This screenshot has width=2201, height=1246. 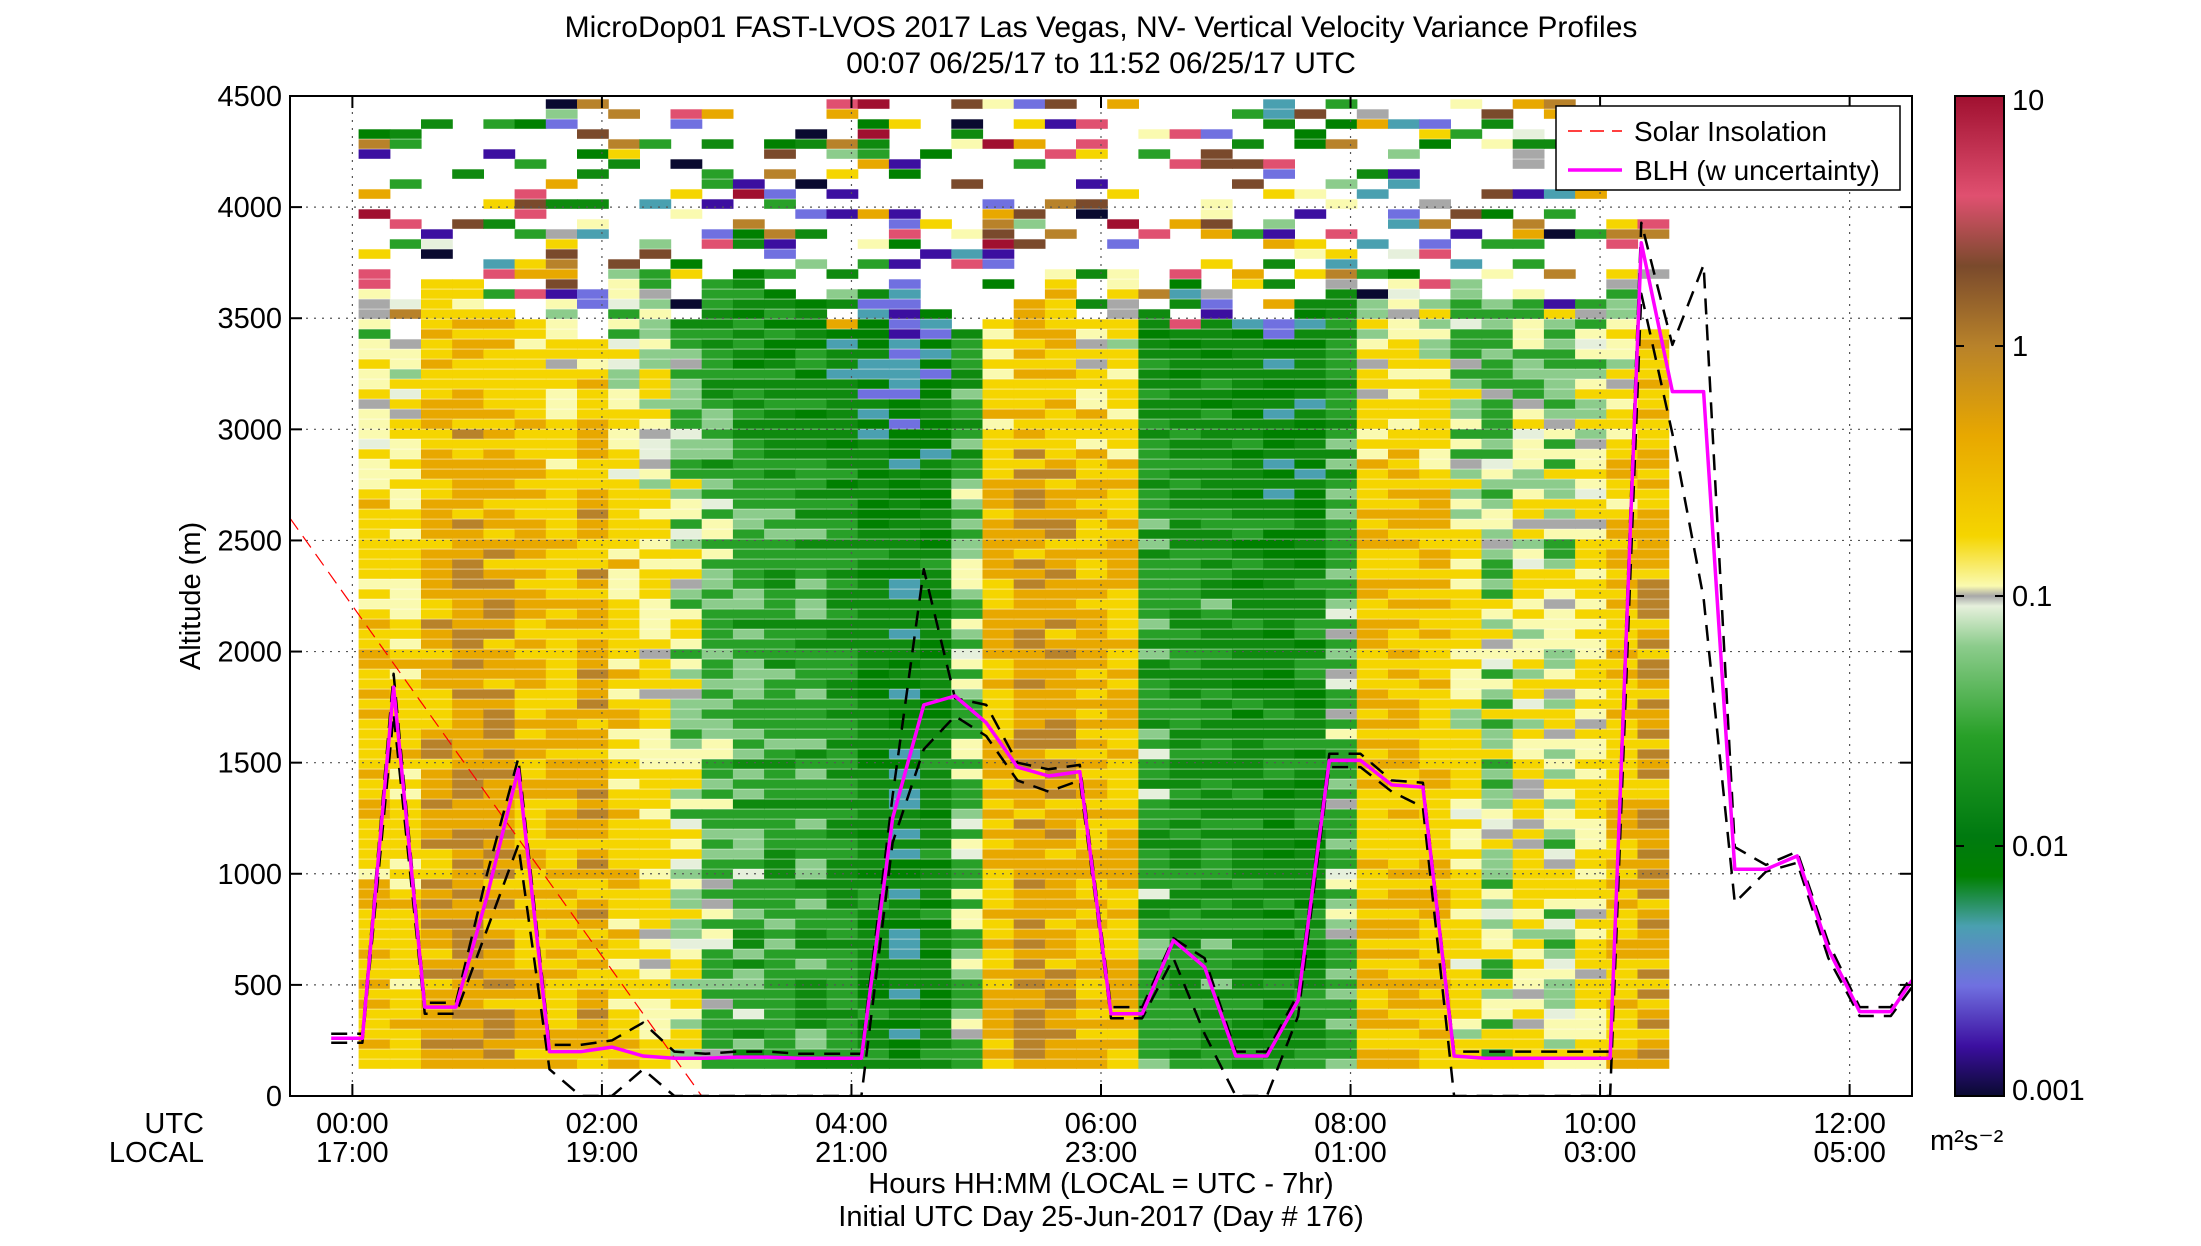 What do you see at coordinates (249, 875) in the screenshot?
I see `y-tick-label: 1000` at bounding box center [249, 875].